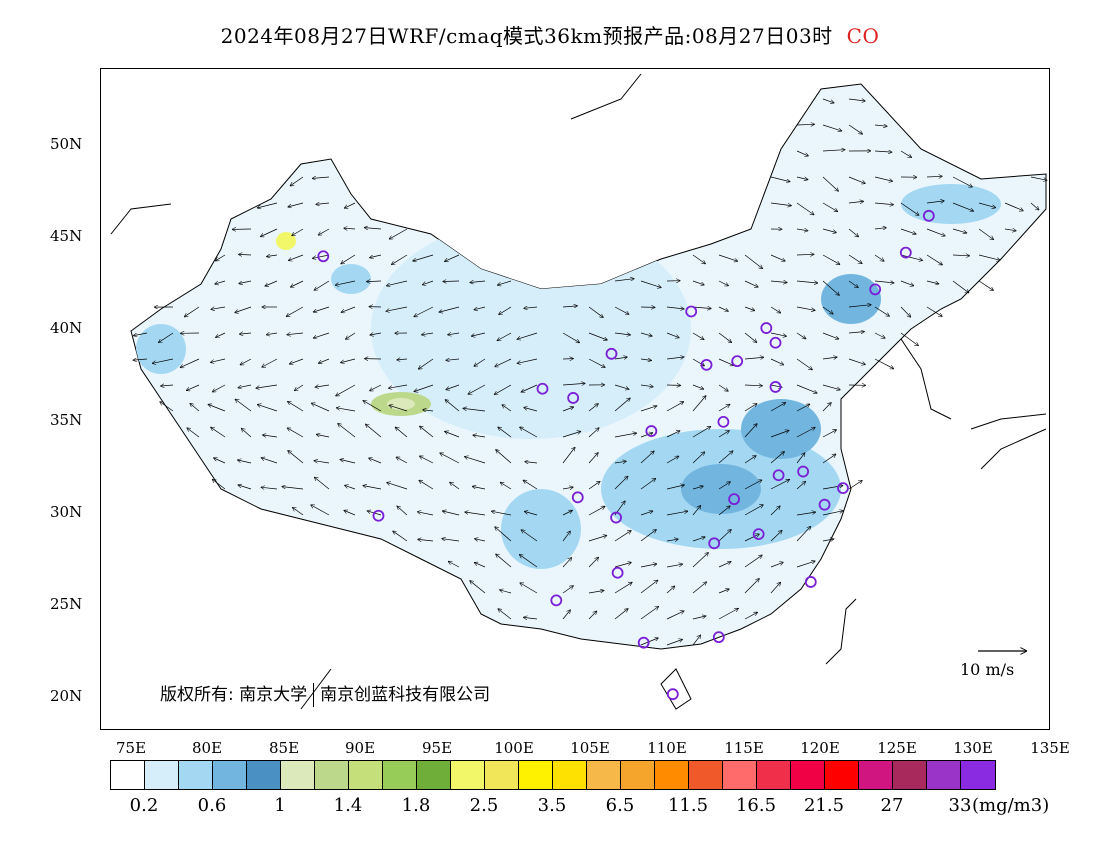 The height and width of the screenshot is (850, 1100). Describe the element at coordinates (66, 696) in the screenshot. I see `lat-label-20n: 20N` at that location.